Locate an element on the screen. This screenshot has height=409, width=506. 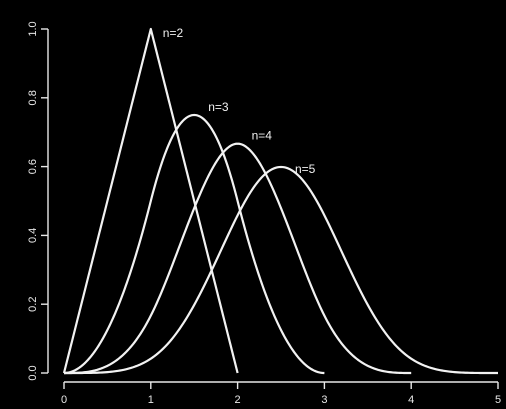
series-labels: n=2 n=3 n=4 n=5 is located at coordinates (239, 101).